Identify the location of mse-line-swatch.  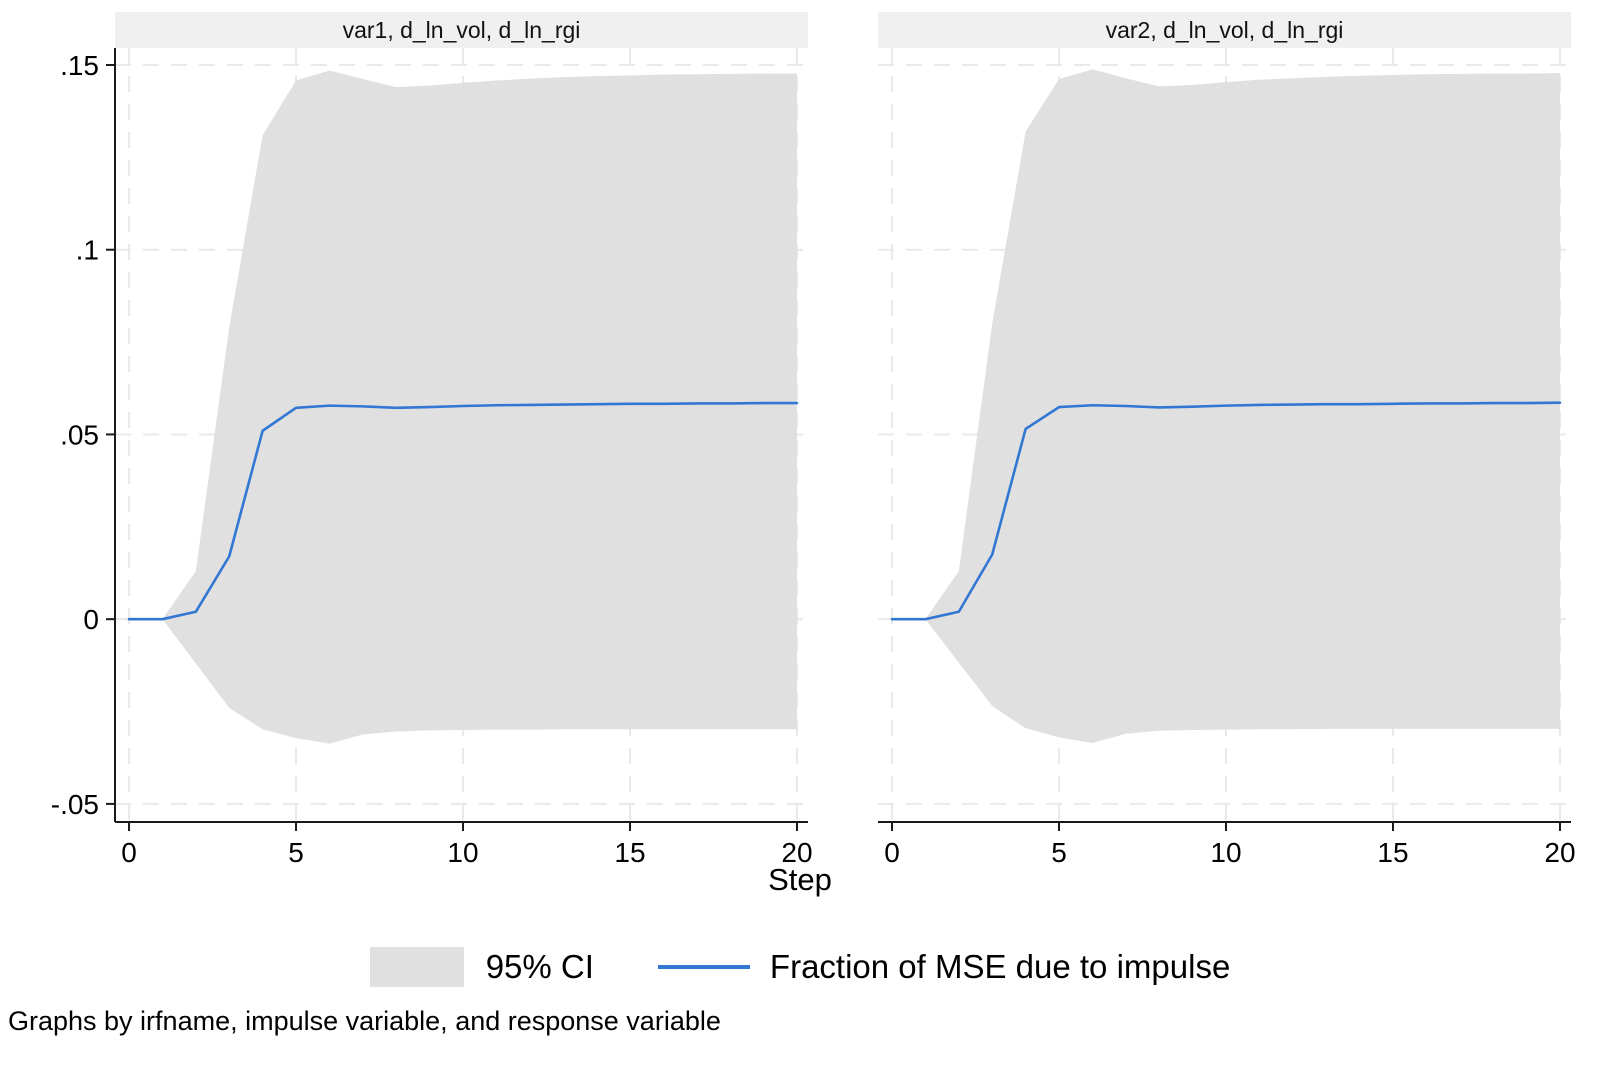
(703, 967).